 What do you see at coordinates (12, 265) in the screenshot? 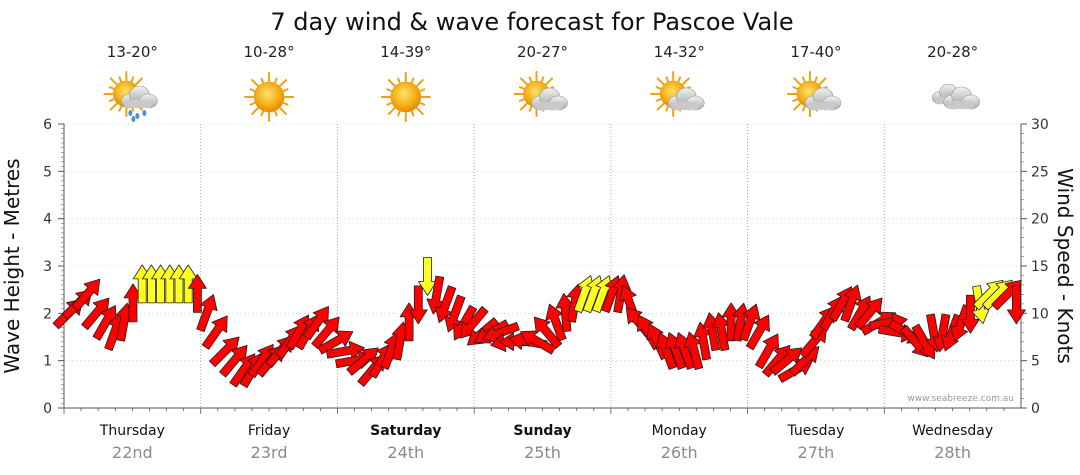
I see `y-axis-left-label: Wave Height - Metres` at bounding box center [12, 265].